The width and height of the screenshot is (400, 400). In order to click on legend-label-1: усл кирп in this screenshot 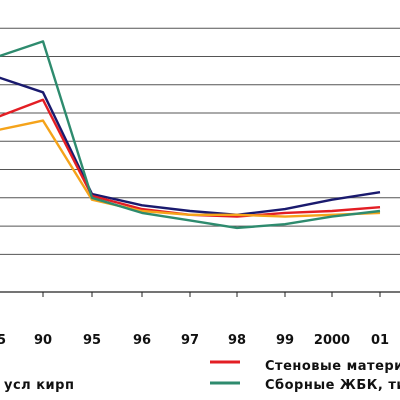, I will do `click(39, 385)`.